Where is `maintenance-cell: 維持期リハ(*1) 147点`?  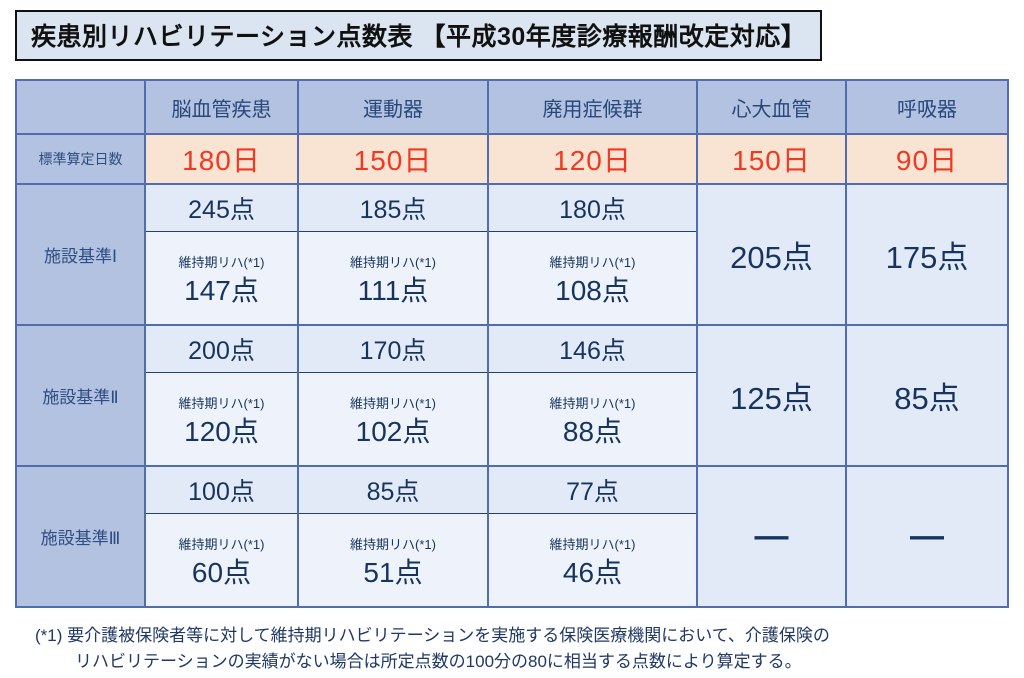
maintenance-cell: 維持期リハ(*1) 147点 is located at coordinates (221, 278).